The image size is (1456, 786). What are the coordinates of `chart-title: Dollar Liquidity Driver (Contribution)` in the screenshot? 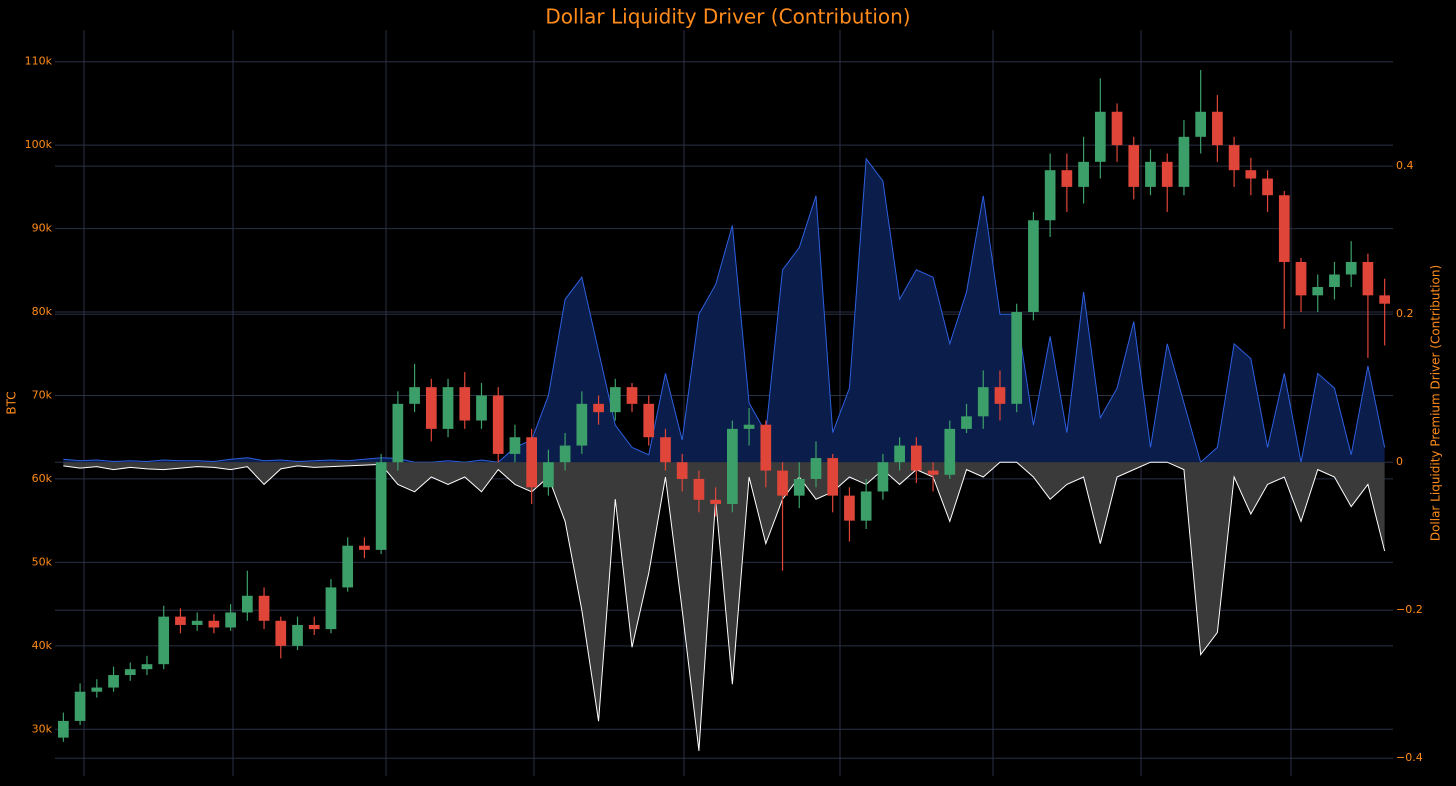 It's located at (727, 17).